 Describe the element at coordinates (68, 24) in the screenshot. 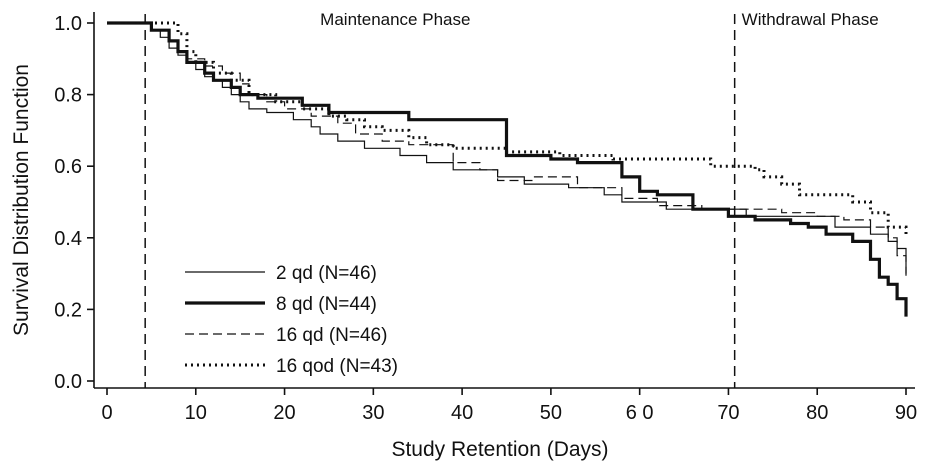

I see `y-tick-label: 1.0` at that location.